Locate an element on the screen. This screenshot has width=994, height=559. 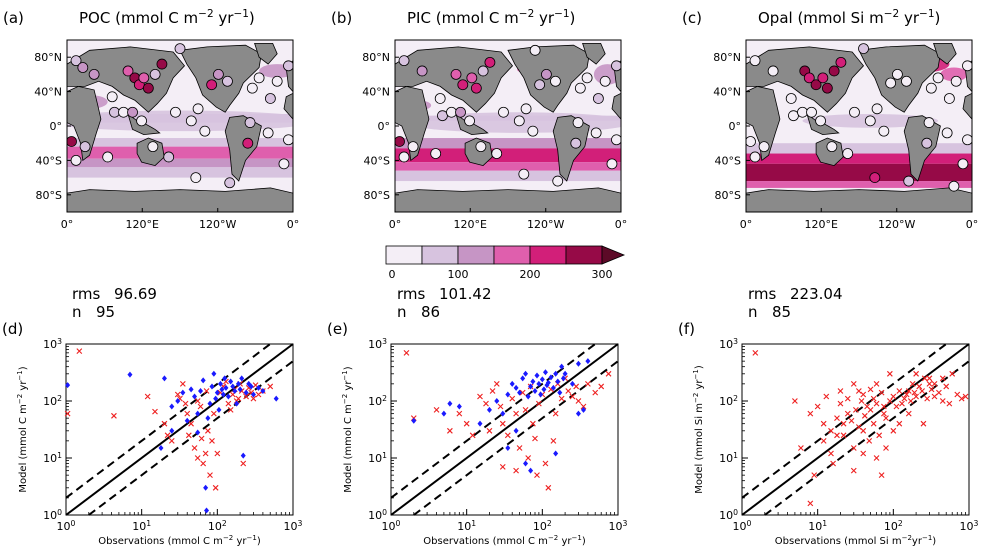
map-field-band is located at coordinates (180, 163).